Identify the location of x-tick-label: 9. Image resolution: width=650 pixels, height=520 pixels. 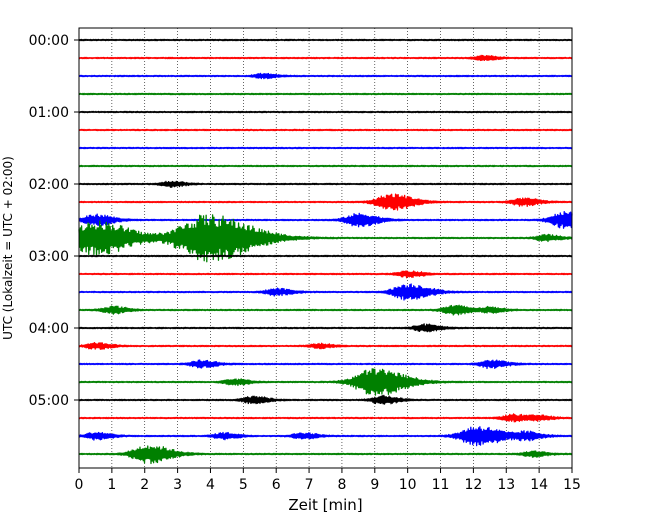
(374, 485).